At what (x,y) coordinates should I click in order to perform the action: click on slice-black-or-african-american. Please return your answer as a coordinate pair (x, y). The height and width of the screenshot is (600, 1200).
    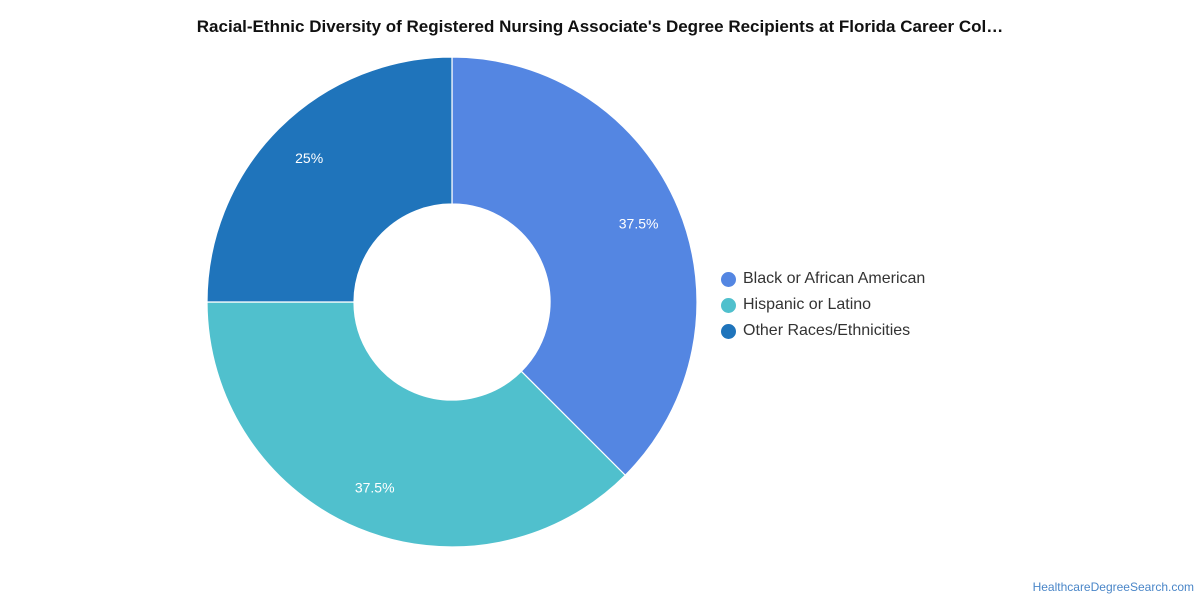
    Looking at the image, I should click on (574, 266).